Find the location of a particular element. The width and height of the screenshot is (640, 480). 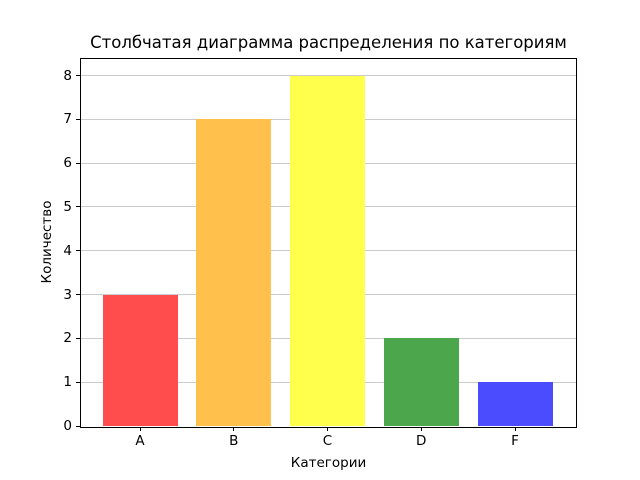

x-axis-label: Категории is located at coordinates (328, 463).